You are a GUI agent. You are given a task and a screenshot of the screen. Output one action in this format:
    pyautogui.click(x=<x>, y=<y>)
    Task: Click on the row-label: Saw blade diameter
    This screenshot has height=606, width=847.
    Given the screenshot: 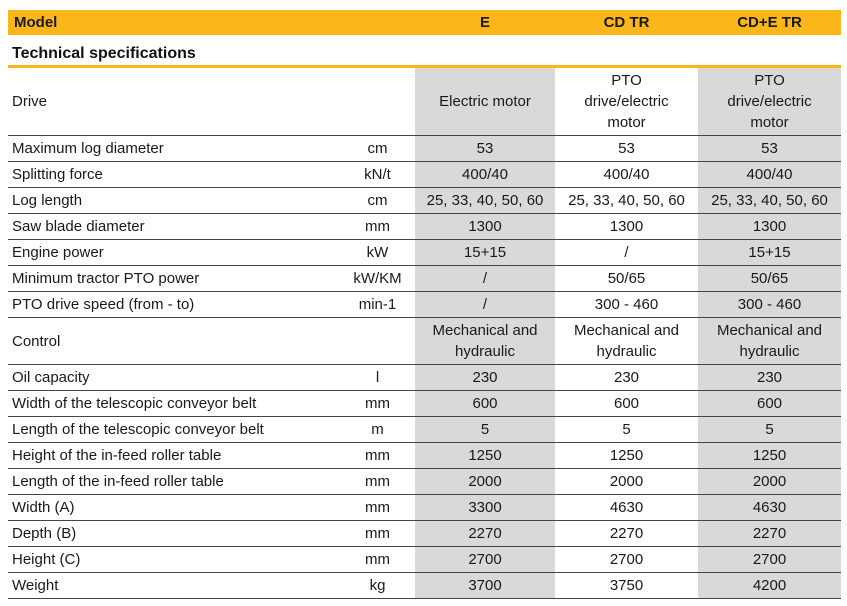 What is the action you would take?
    pyautogui.click(x=78, y=226)
    